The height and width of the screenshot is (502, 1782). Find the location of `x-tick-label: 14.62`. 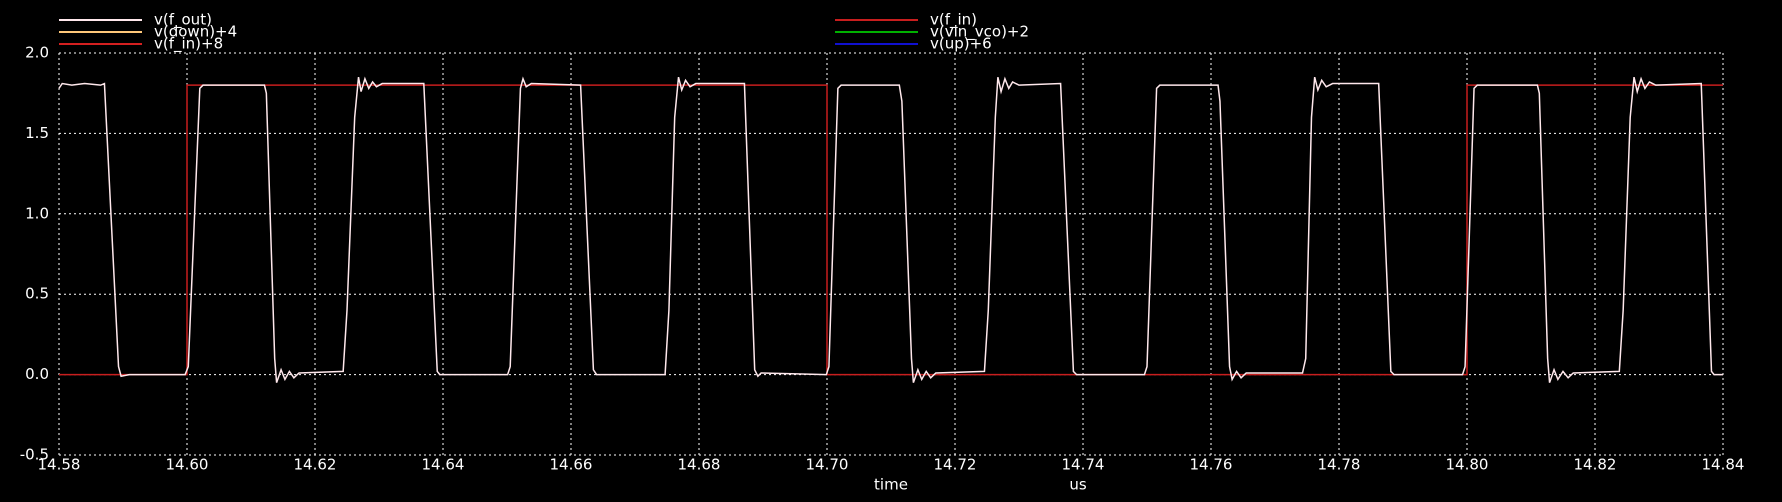

x-tick-label: 14.62 is located at coordinates (315, 465).